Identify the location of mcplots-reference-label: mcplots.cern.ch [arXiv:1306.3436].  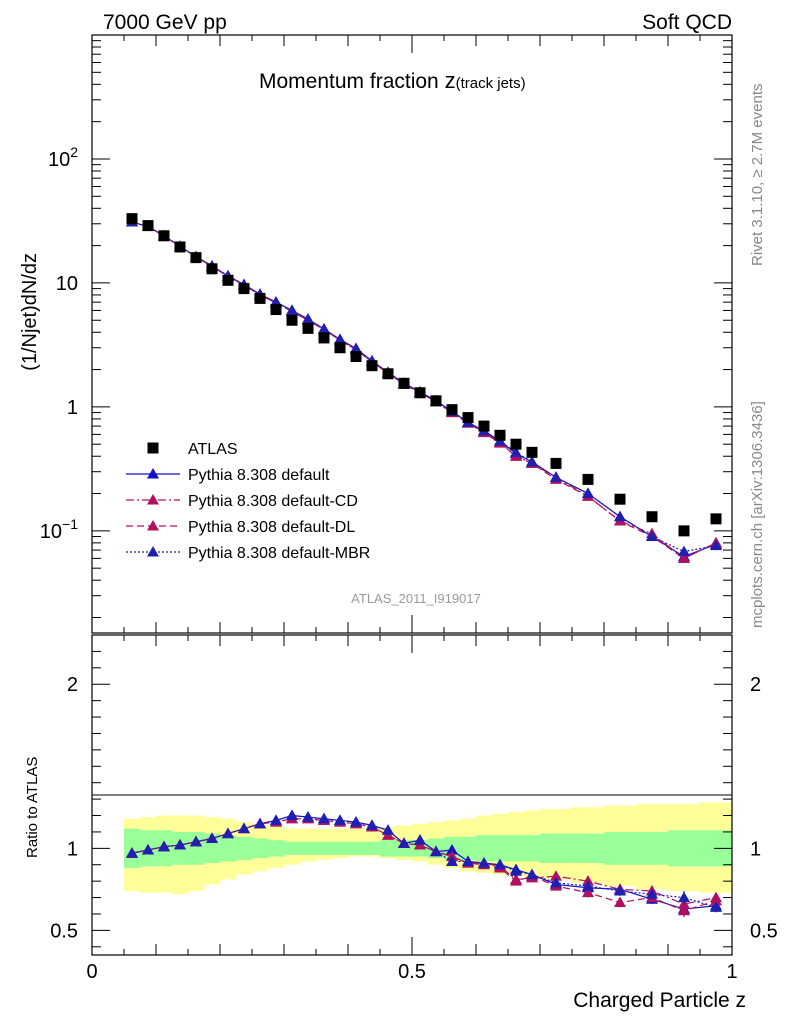
(757, 514).